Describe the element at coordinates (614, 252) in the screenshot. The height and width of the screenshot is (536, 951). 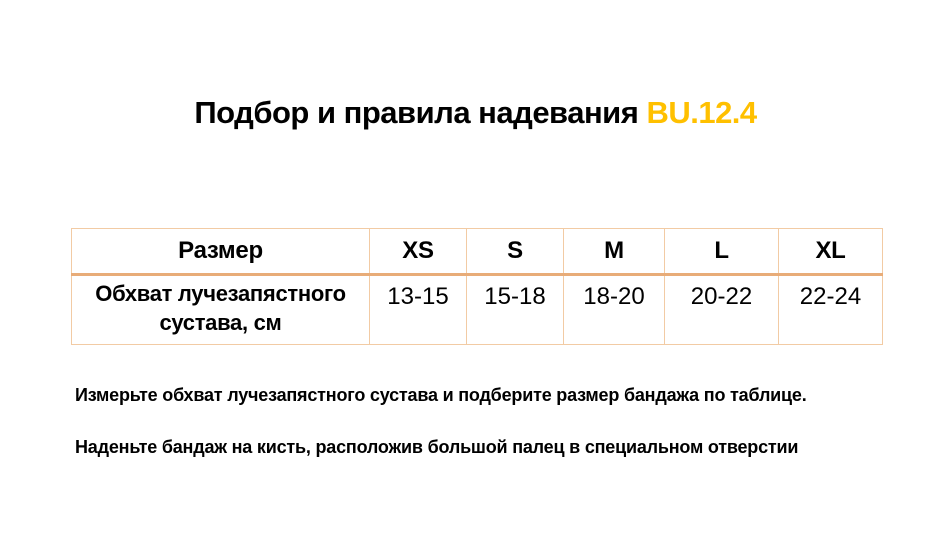
I see `header-cell-m: M` at that location.